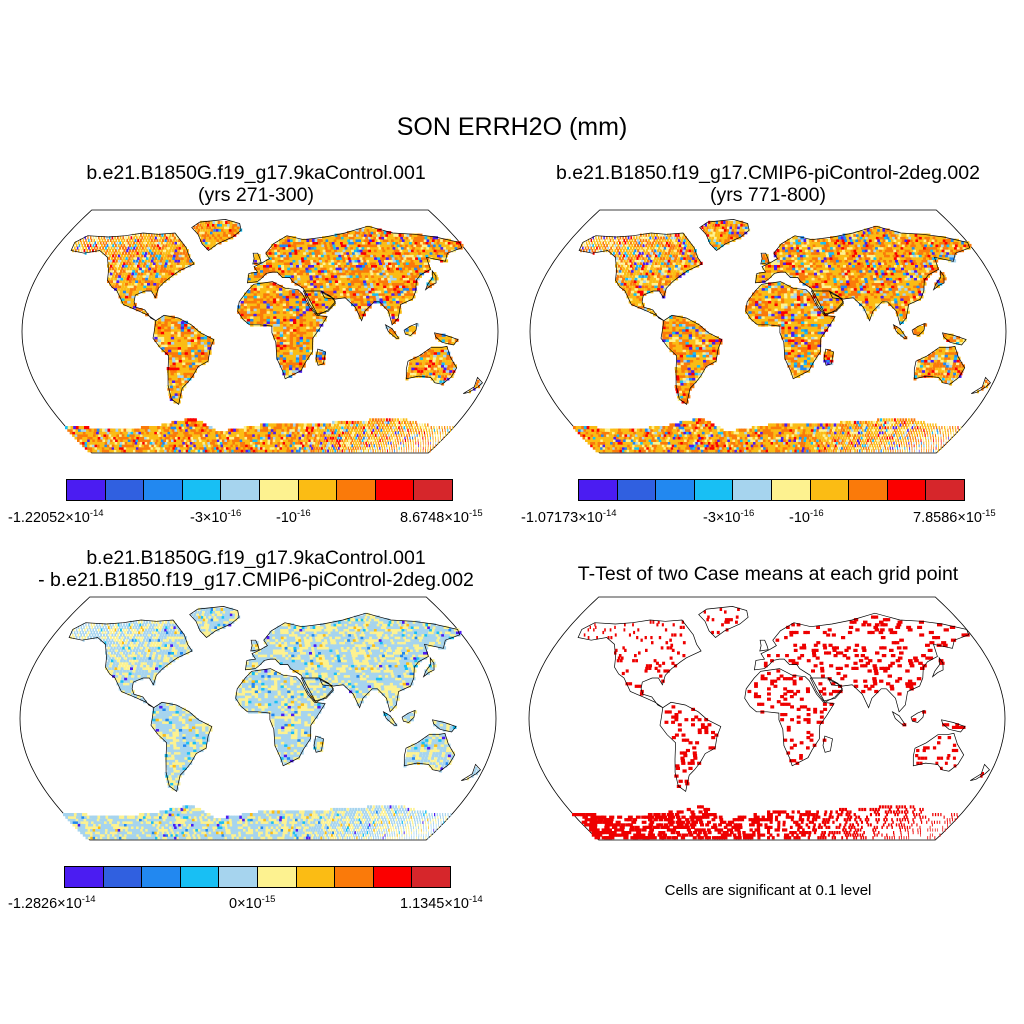 The height and width of the screenshot is (1024, 1024). I want to click on colorbar-case2-min-label: -1.07173×10⁻¹⁴, so click(569, 517).